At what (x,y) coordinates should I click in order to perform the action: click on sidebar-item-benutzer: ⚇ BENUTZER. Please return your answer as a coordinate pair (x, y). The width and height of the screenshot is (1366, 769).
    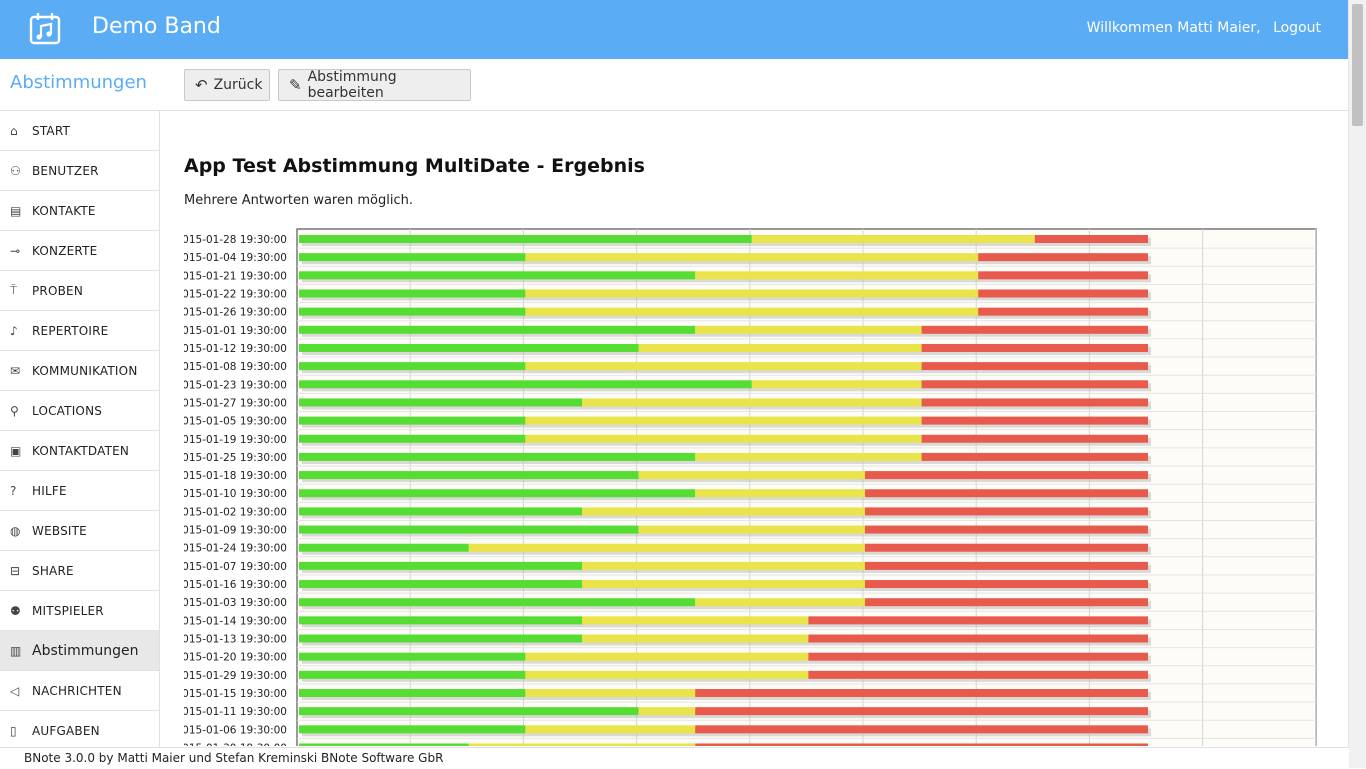
    Looking at the image, I should click on (79, 171).